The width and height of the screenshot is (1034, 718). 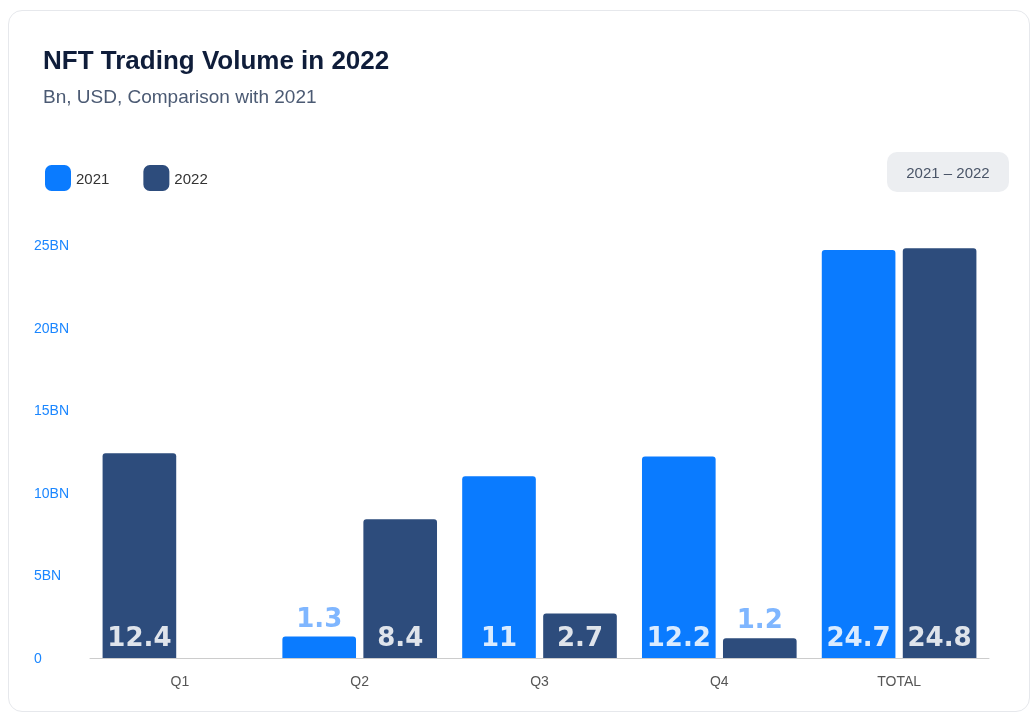 What do you see at coordinates (52, 492) in the screenshot?
I see `y-tick-label: 10BN` at bounding box center [52, 492].